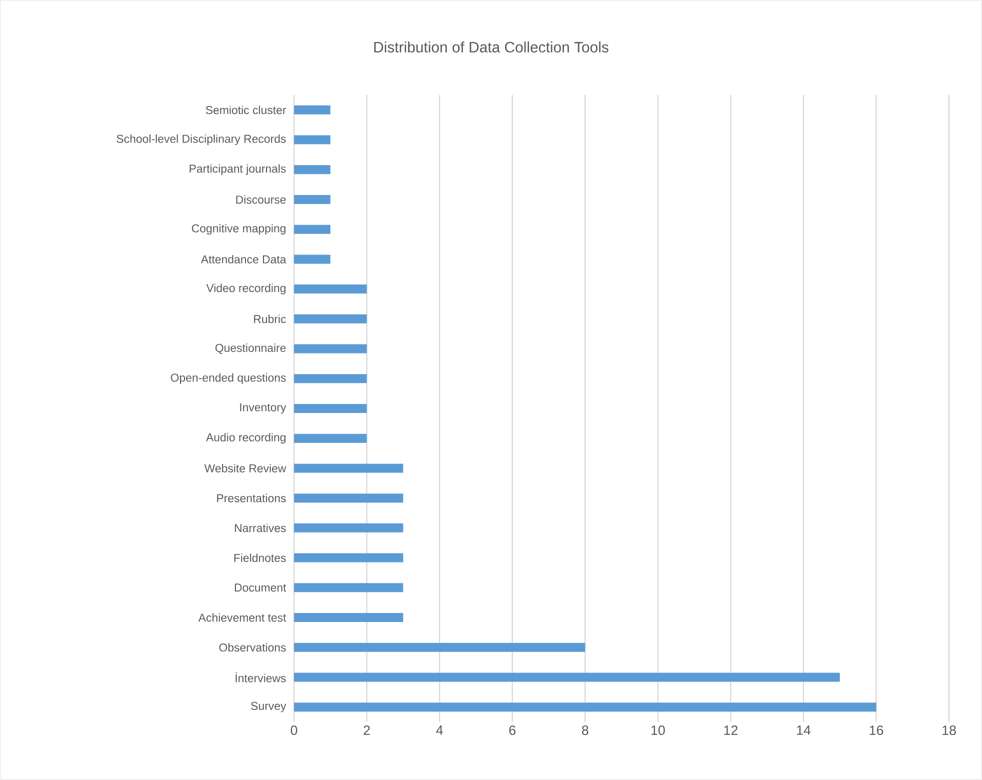 Image resolution: width=982 pixels, height=780 pixels. What do you see at coordinates (491, 47) in the screenshot?
I see `chart-title: Distribution of Data Collection Tools` at bounding box center [491, 47].